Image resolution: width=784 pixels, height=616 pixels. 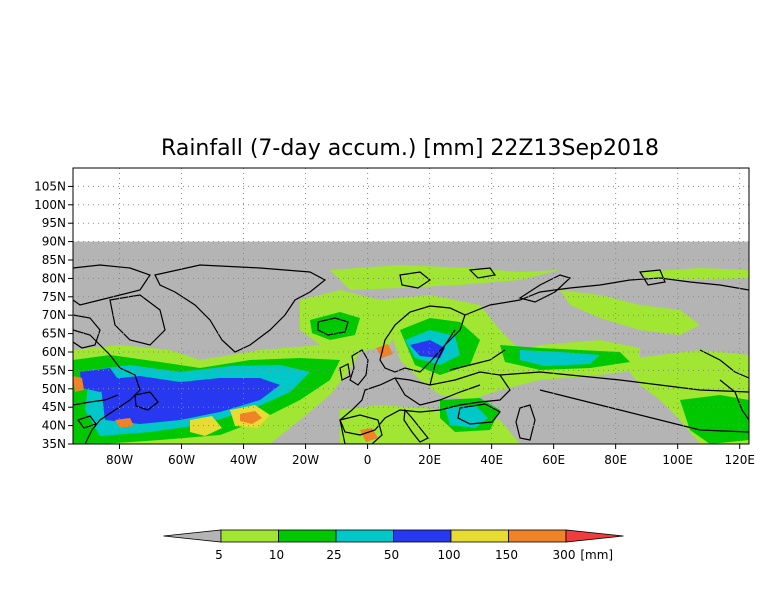 What do you see at coordinates (427, 349) in the screenshot?
I see `rain-patch-scand-blue` at bounding box center [427, 349].